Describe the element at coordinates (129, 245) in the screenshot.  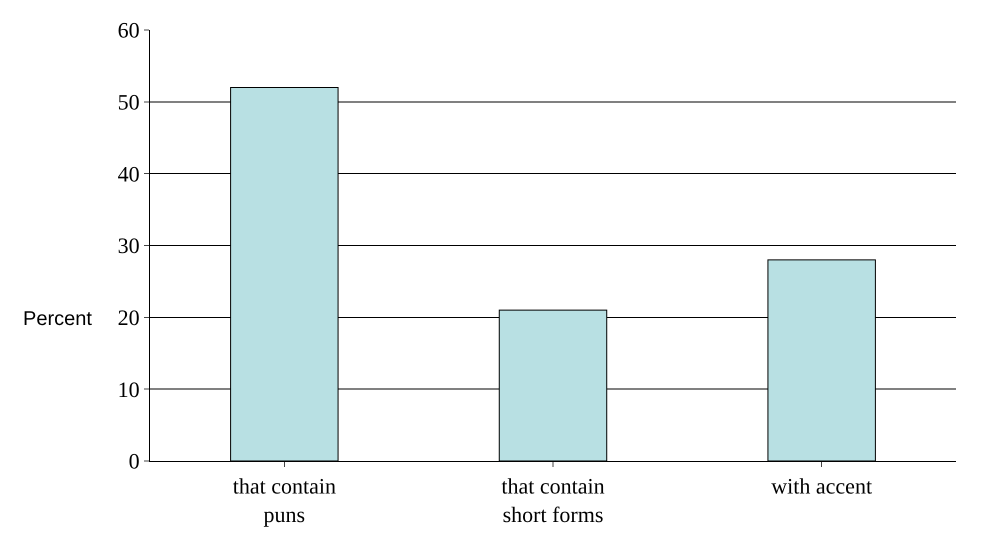
I see `y-tick-label: 30` at that location.